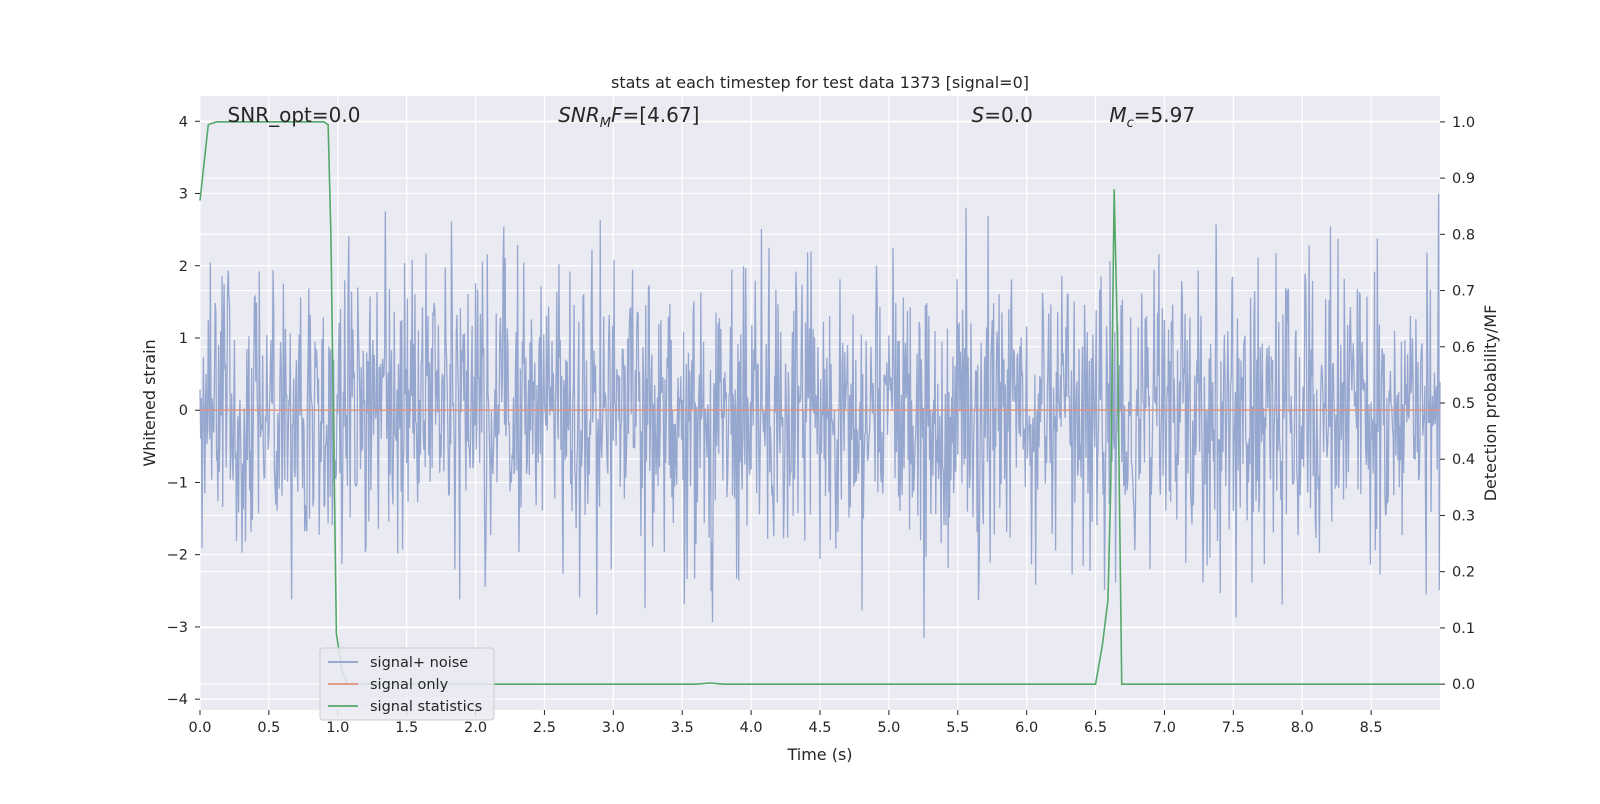 The width and height of the screenshot is (1600, 804). What do you see at coordinates (177, 556) in the screenshot?
I see `y-tick-label: −2` at bounding box center [177, 556].